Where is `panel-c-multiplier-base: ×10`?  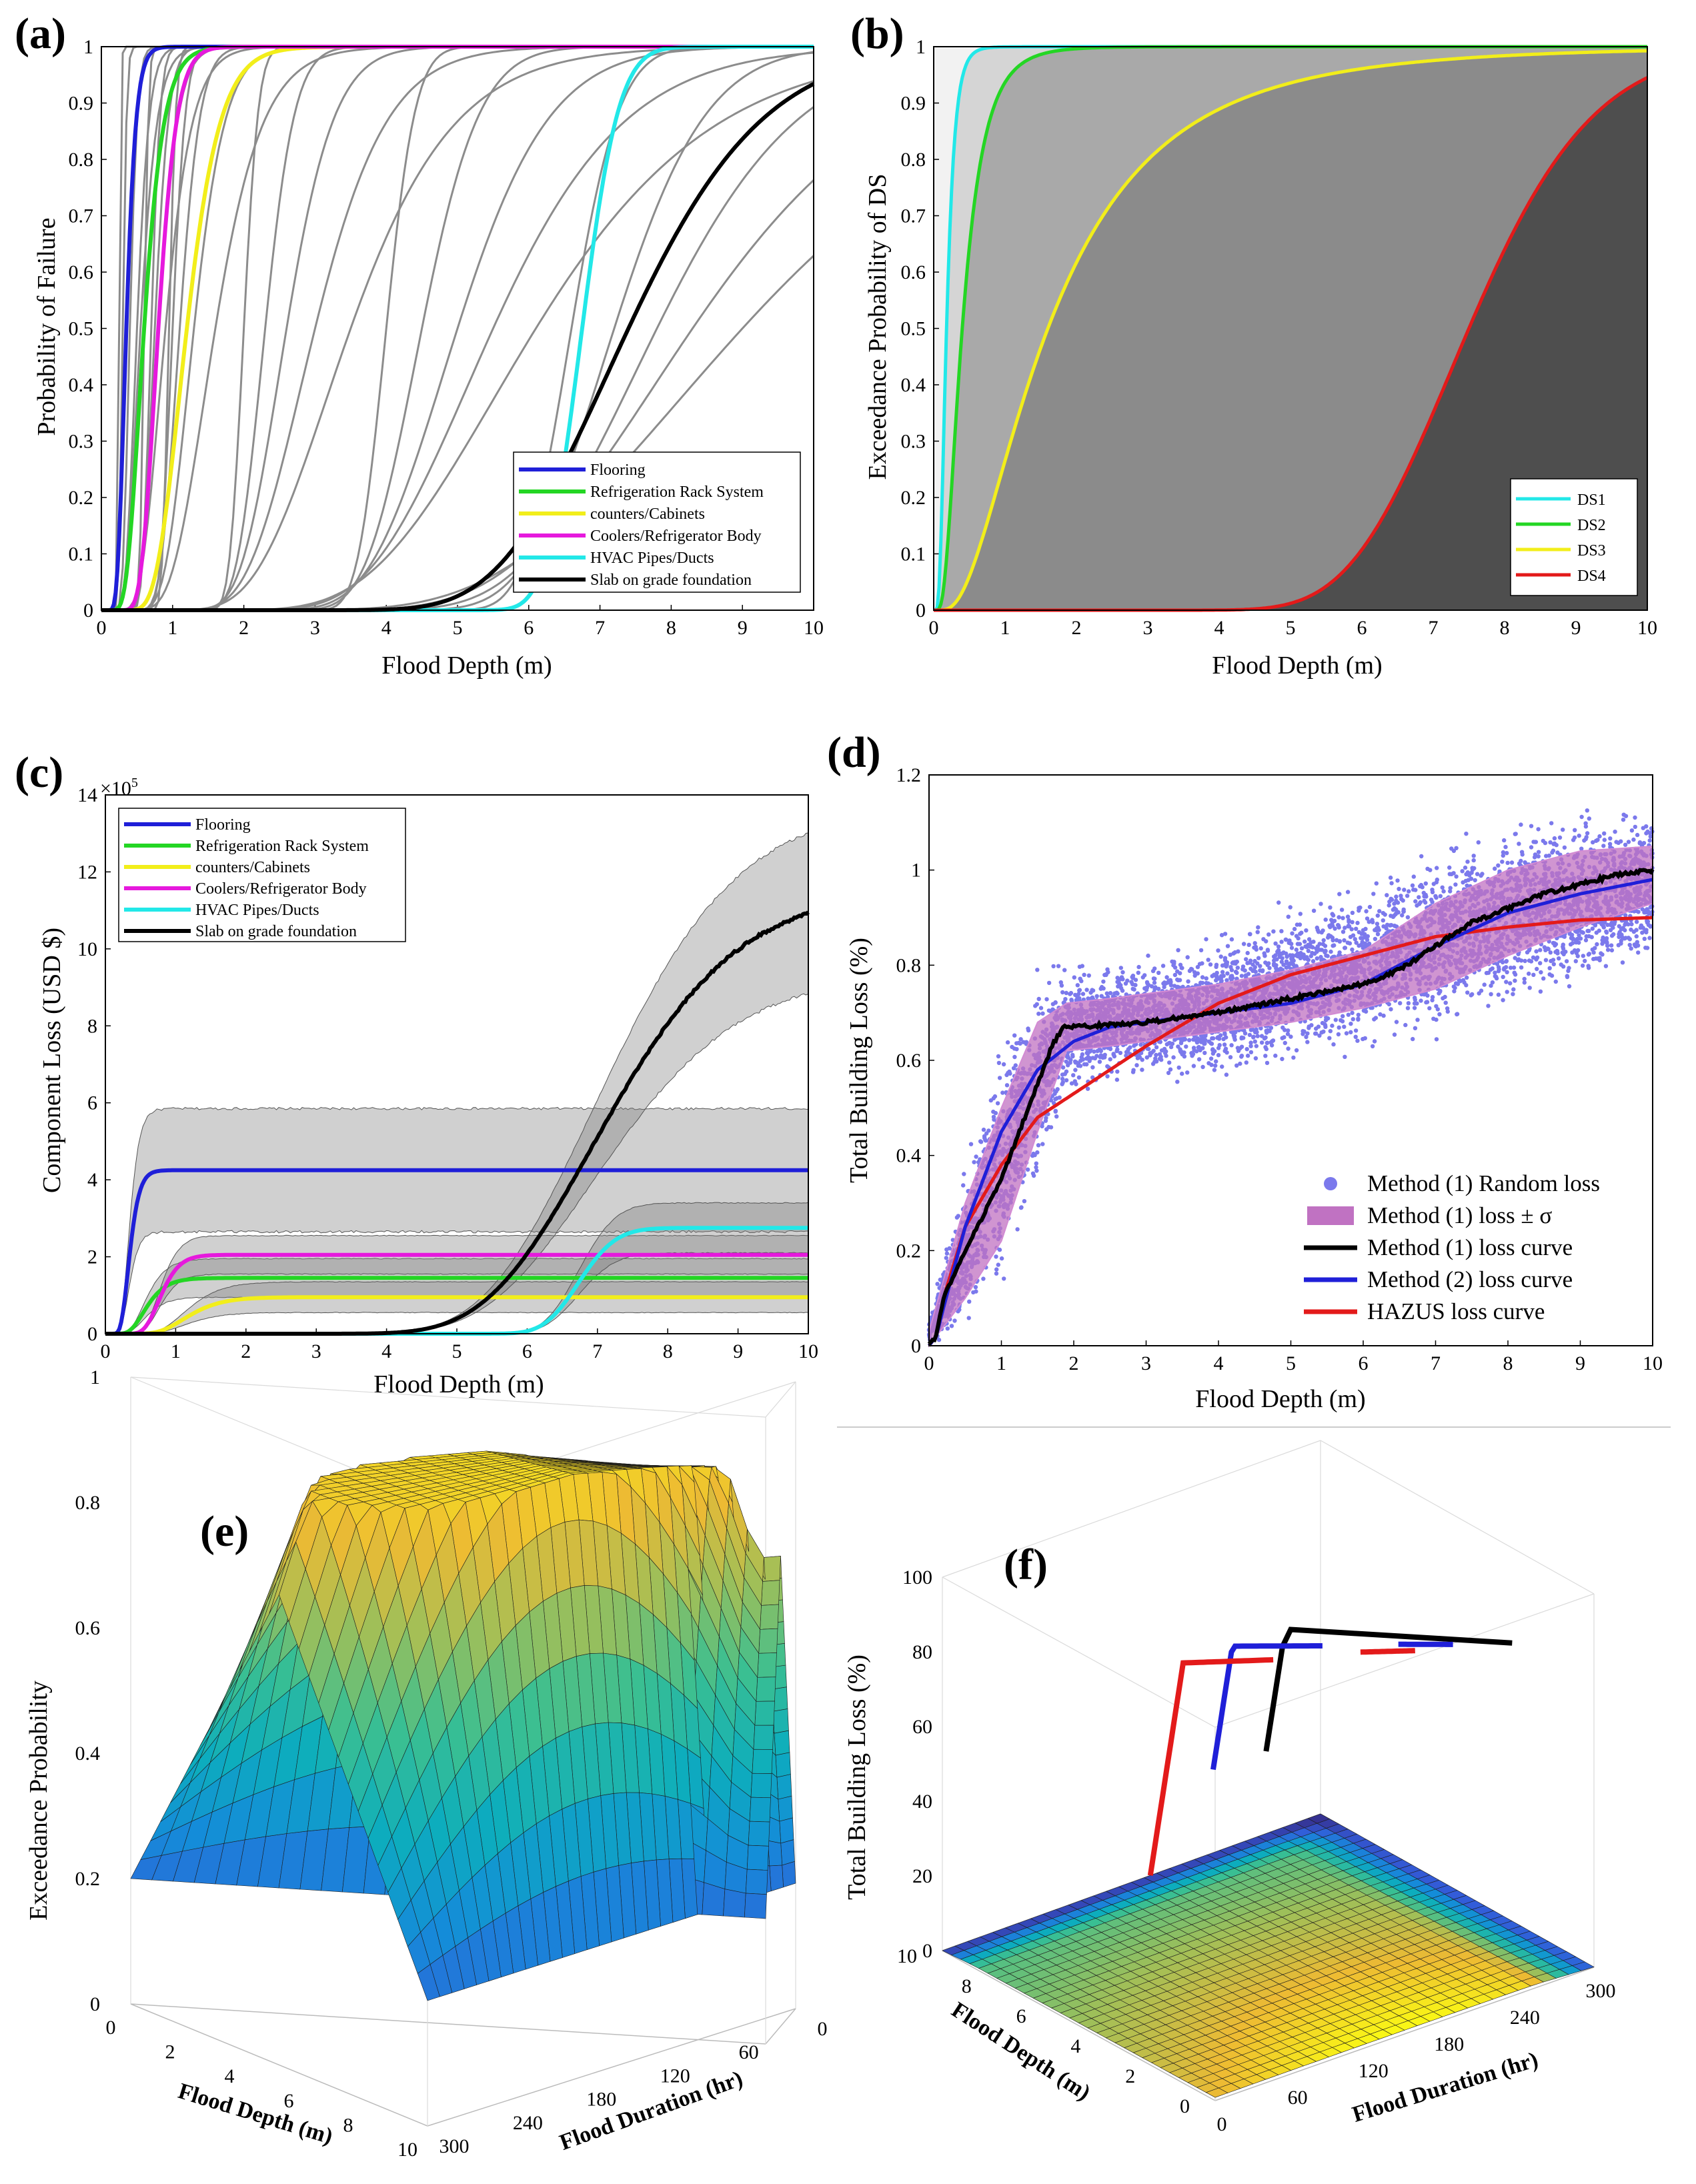 panel-c-multiplier-base: ×10 is located at coordinates (115, 789).